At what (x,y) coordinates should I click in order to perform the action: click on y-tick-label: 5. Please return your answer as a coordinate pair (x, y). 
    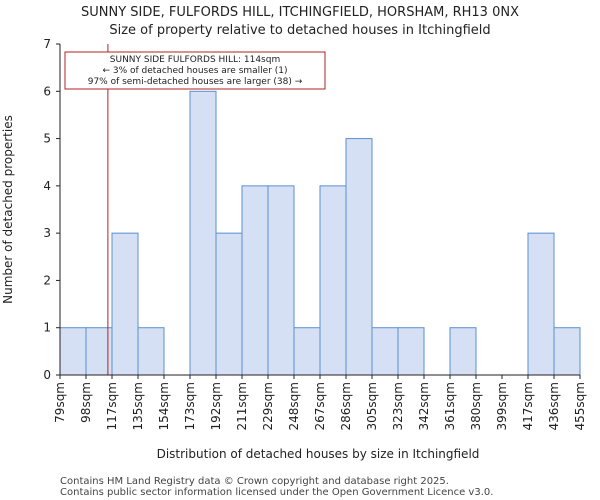
    Looking at the image, I should click on (47, 139).